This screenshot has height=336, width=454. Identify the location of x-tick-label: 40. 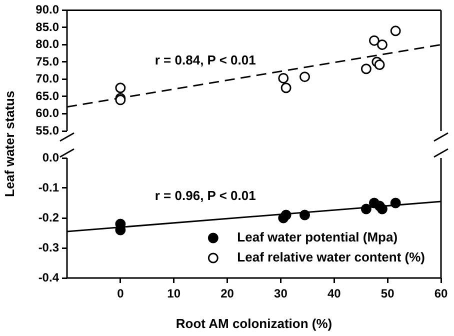
(334, 293).